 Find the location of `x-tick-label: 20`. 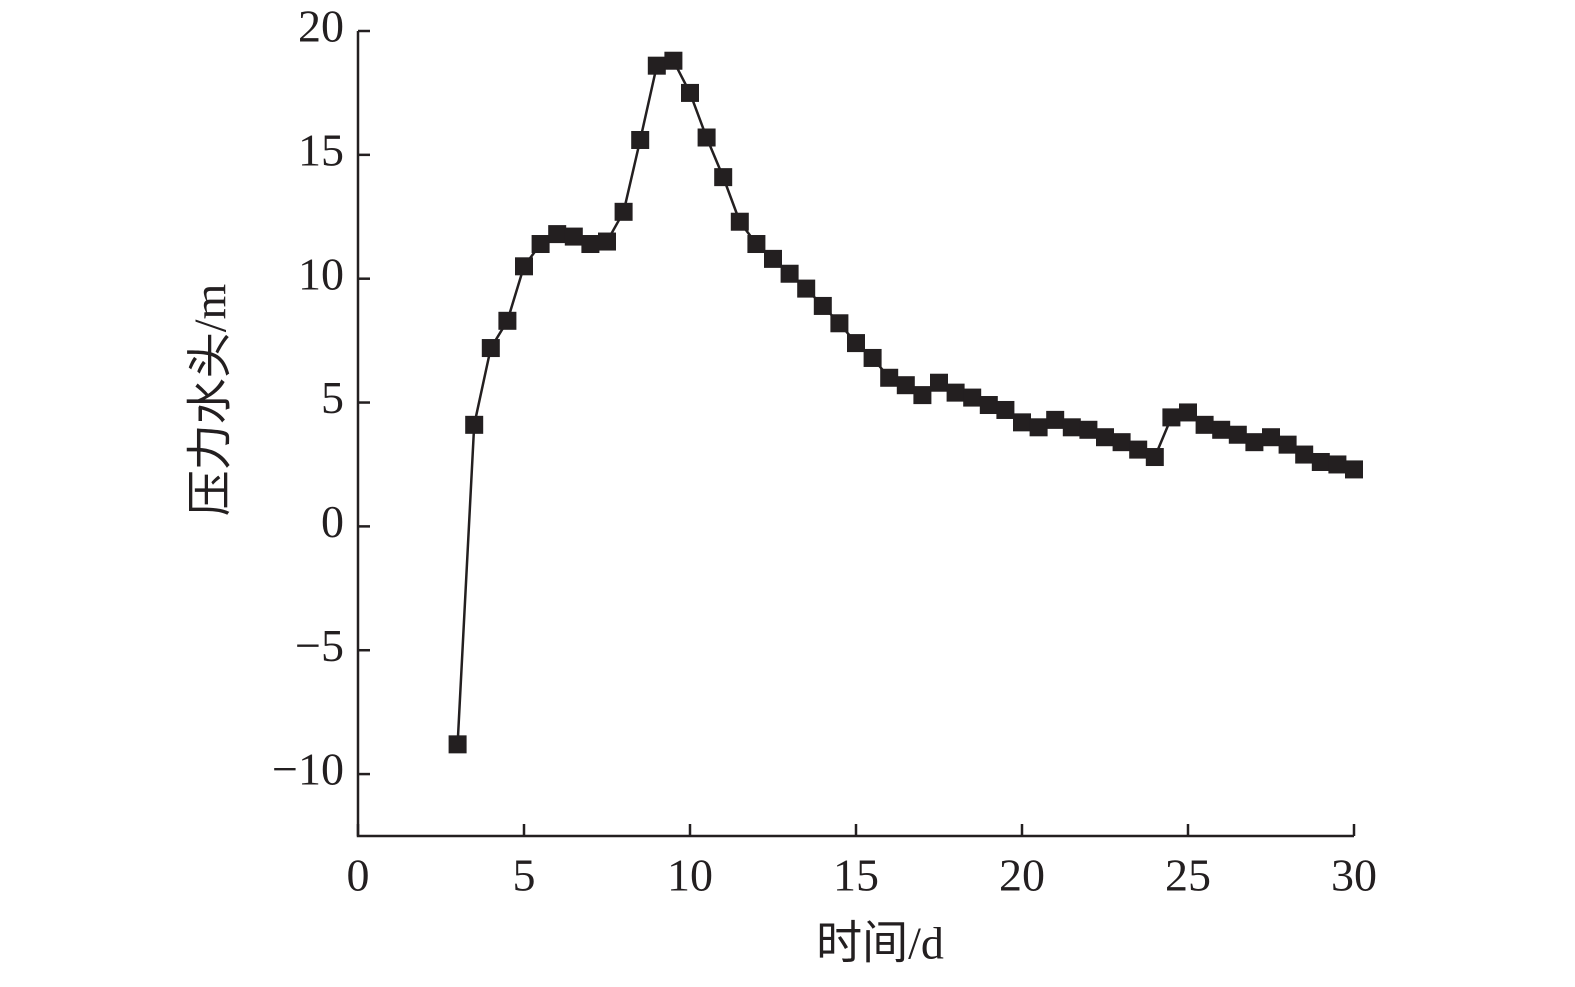

x-tick-label: 20 is located at coordinates (1022, 875).